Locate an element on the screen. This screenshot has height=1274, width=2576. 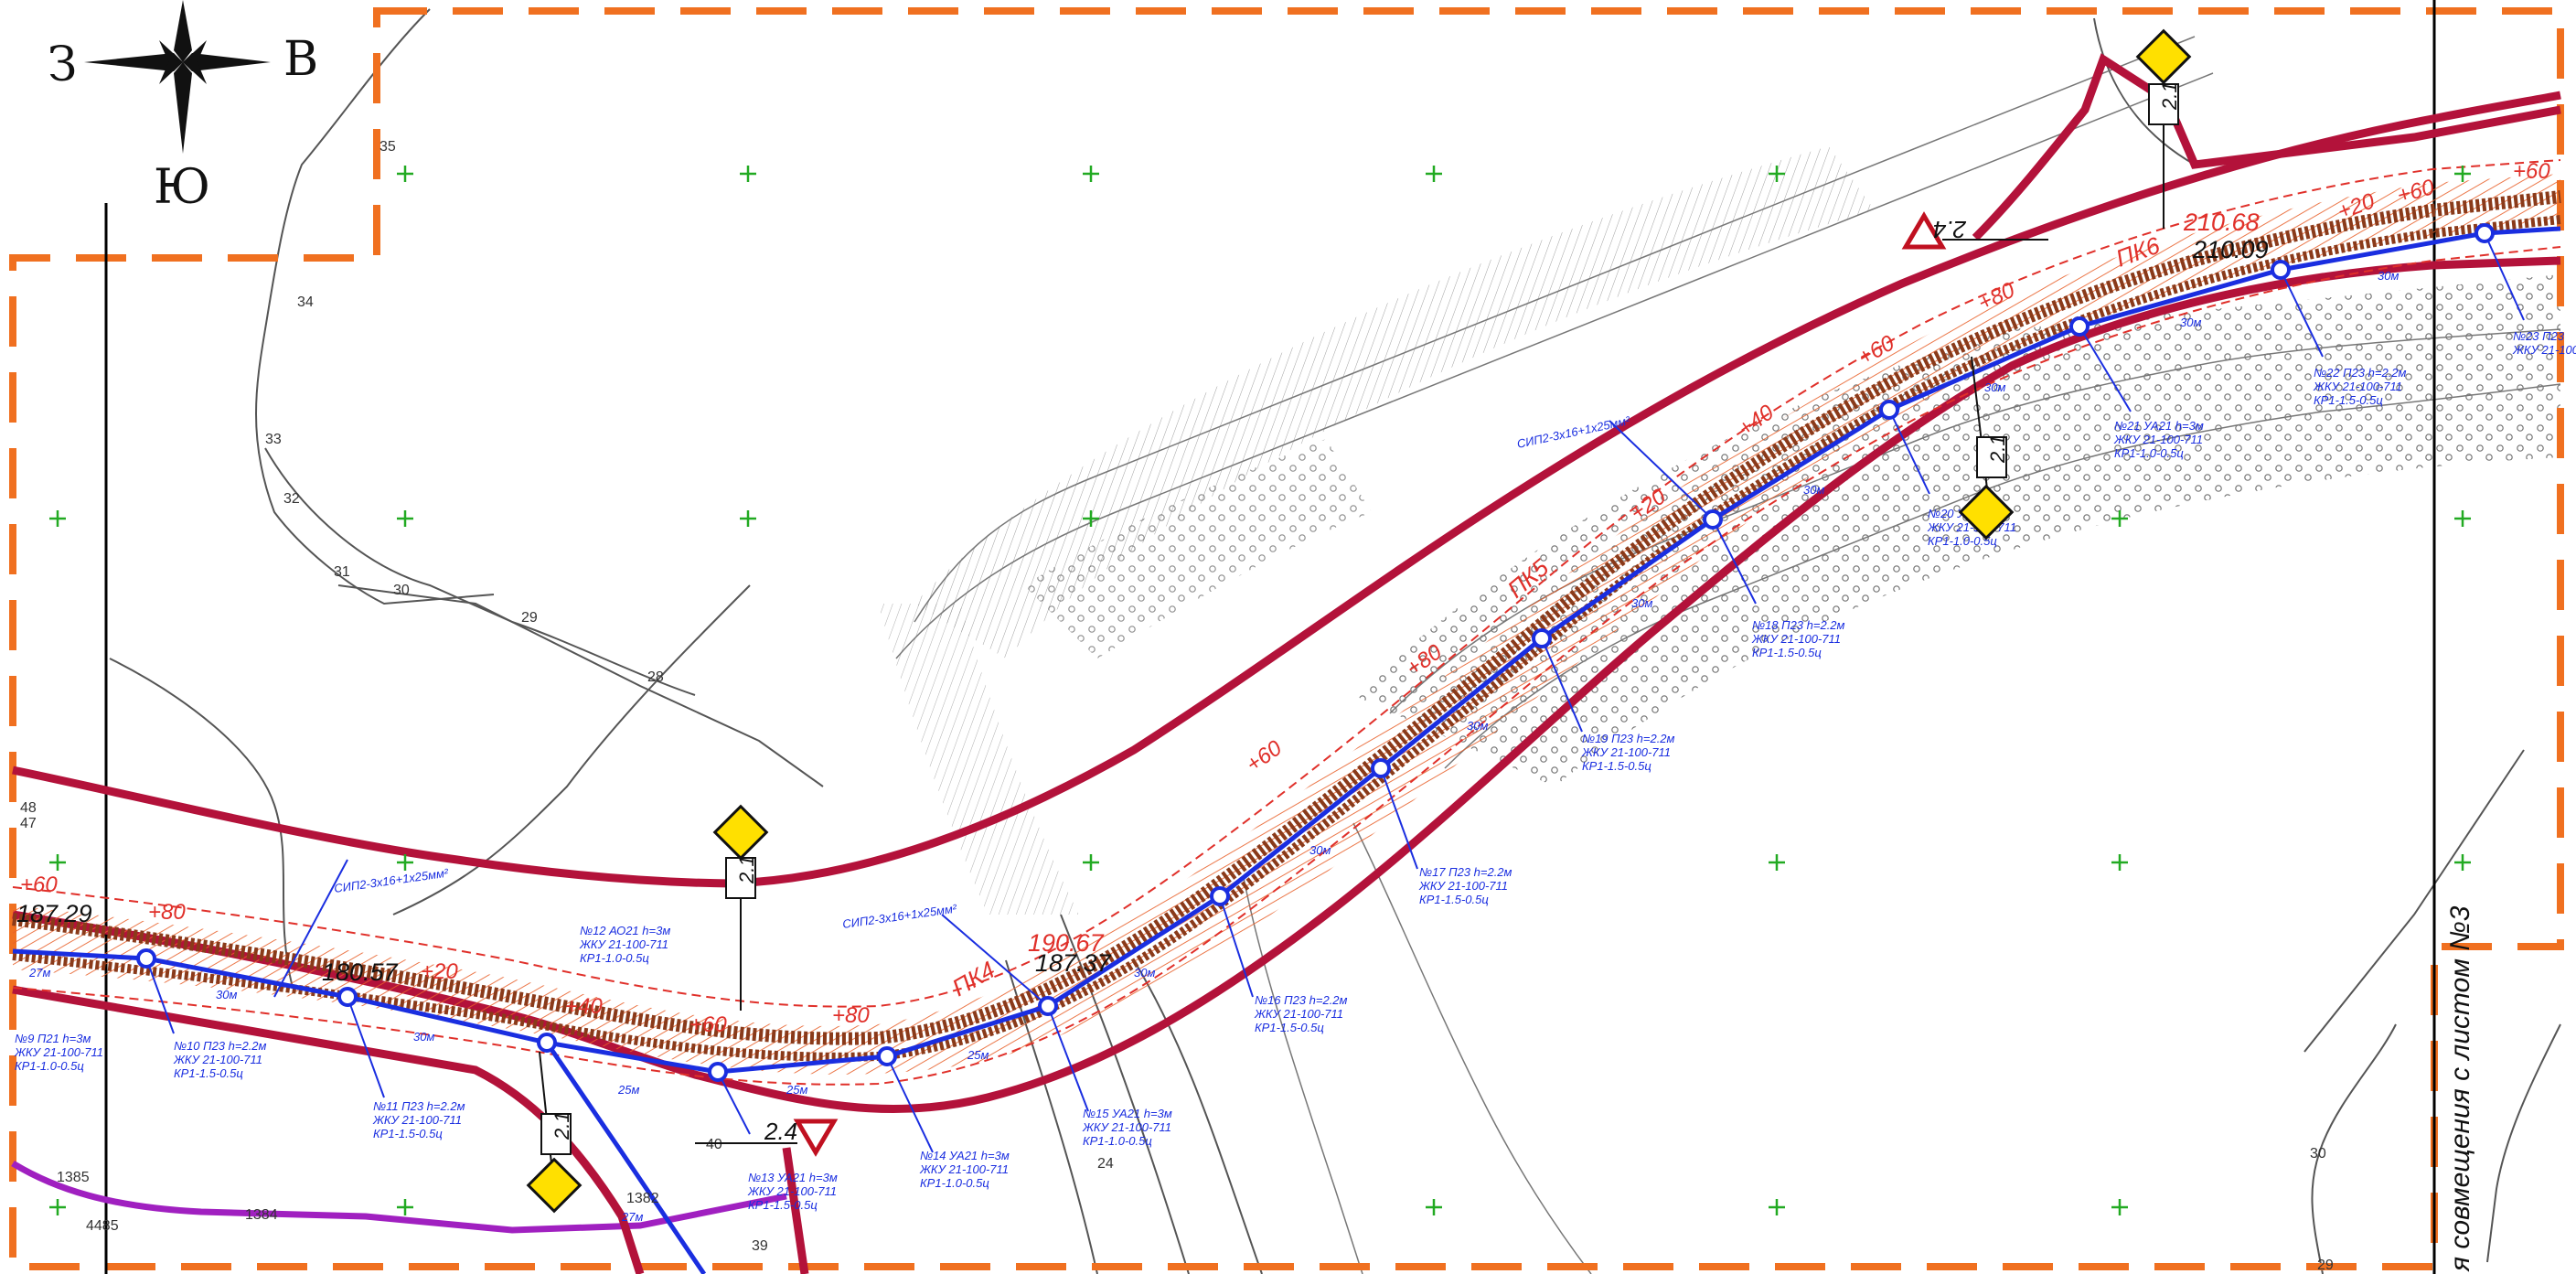
contour-label: 40 is located at coordinates (714, 1144).